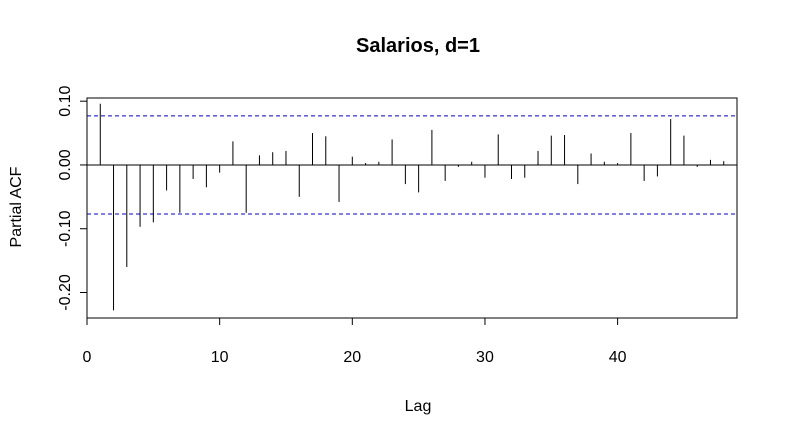  I want to click on y-tick-label: -0.20, so click(65, 292).